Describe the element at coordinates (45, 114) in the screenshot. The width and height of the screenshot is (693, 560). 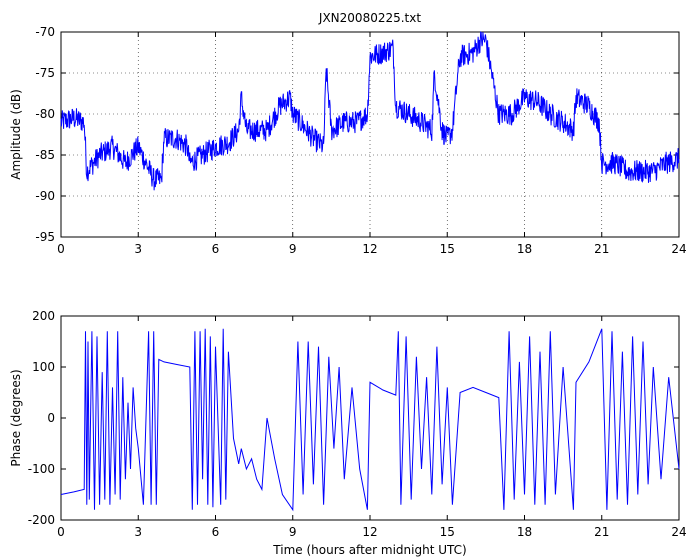
I see `amplitude-y-tick-label: -80` at that location.